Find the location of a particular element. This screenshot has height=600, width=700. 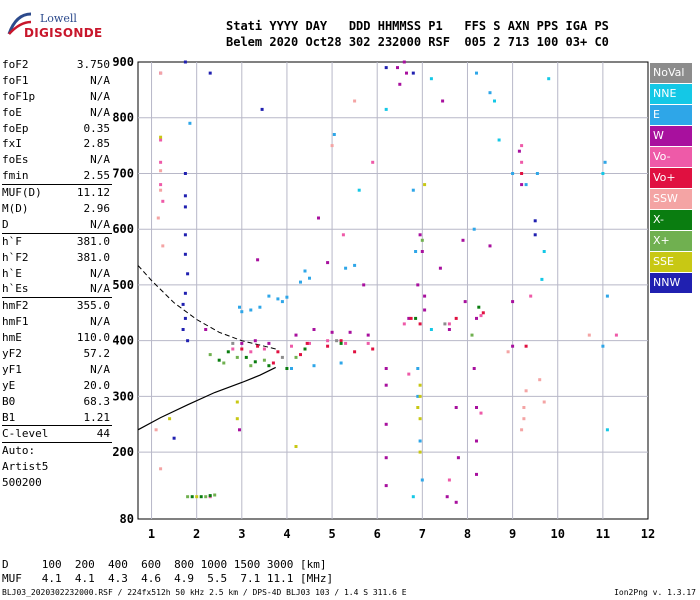

param-name: foF1p is located at coordinates (19, 96).